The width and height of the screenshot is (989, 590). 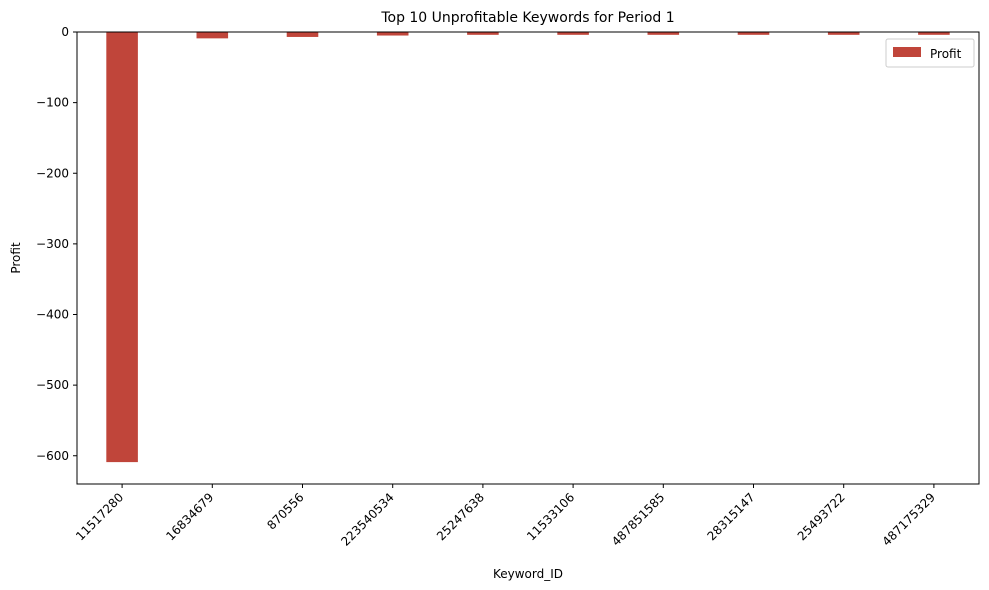 What do you see at coordinates (731, 516) in the screenshot?
I see `x-tick-label: 28315147` at bounding box center [731, 516].